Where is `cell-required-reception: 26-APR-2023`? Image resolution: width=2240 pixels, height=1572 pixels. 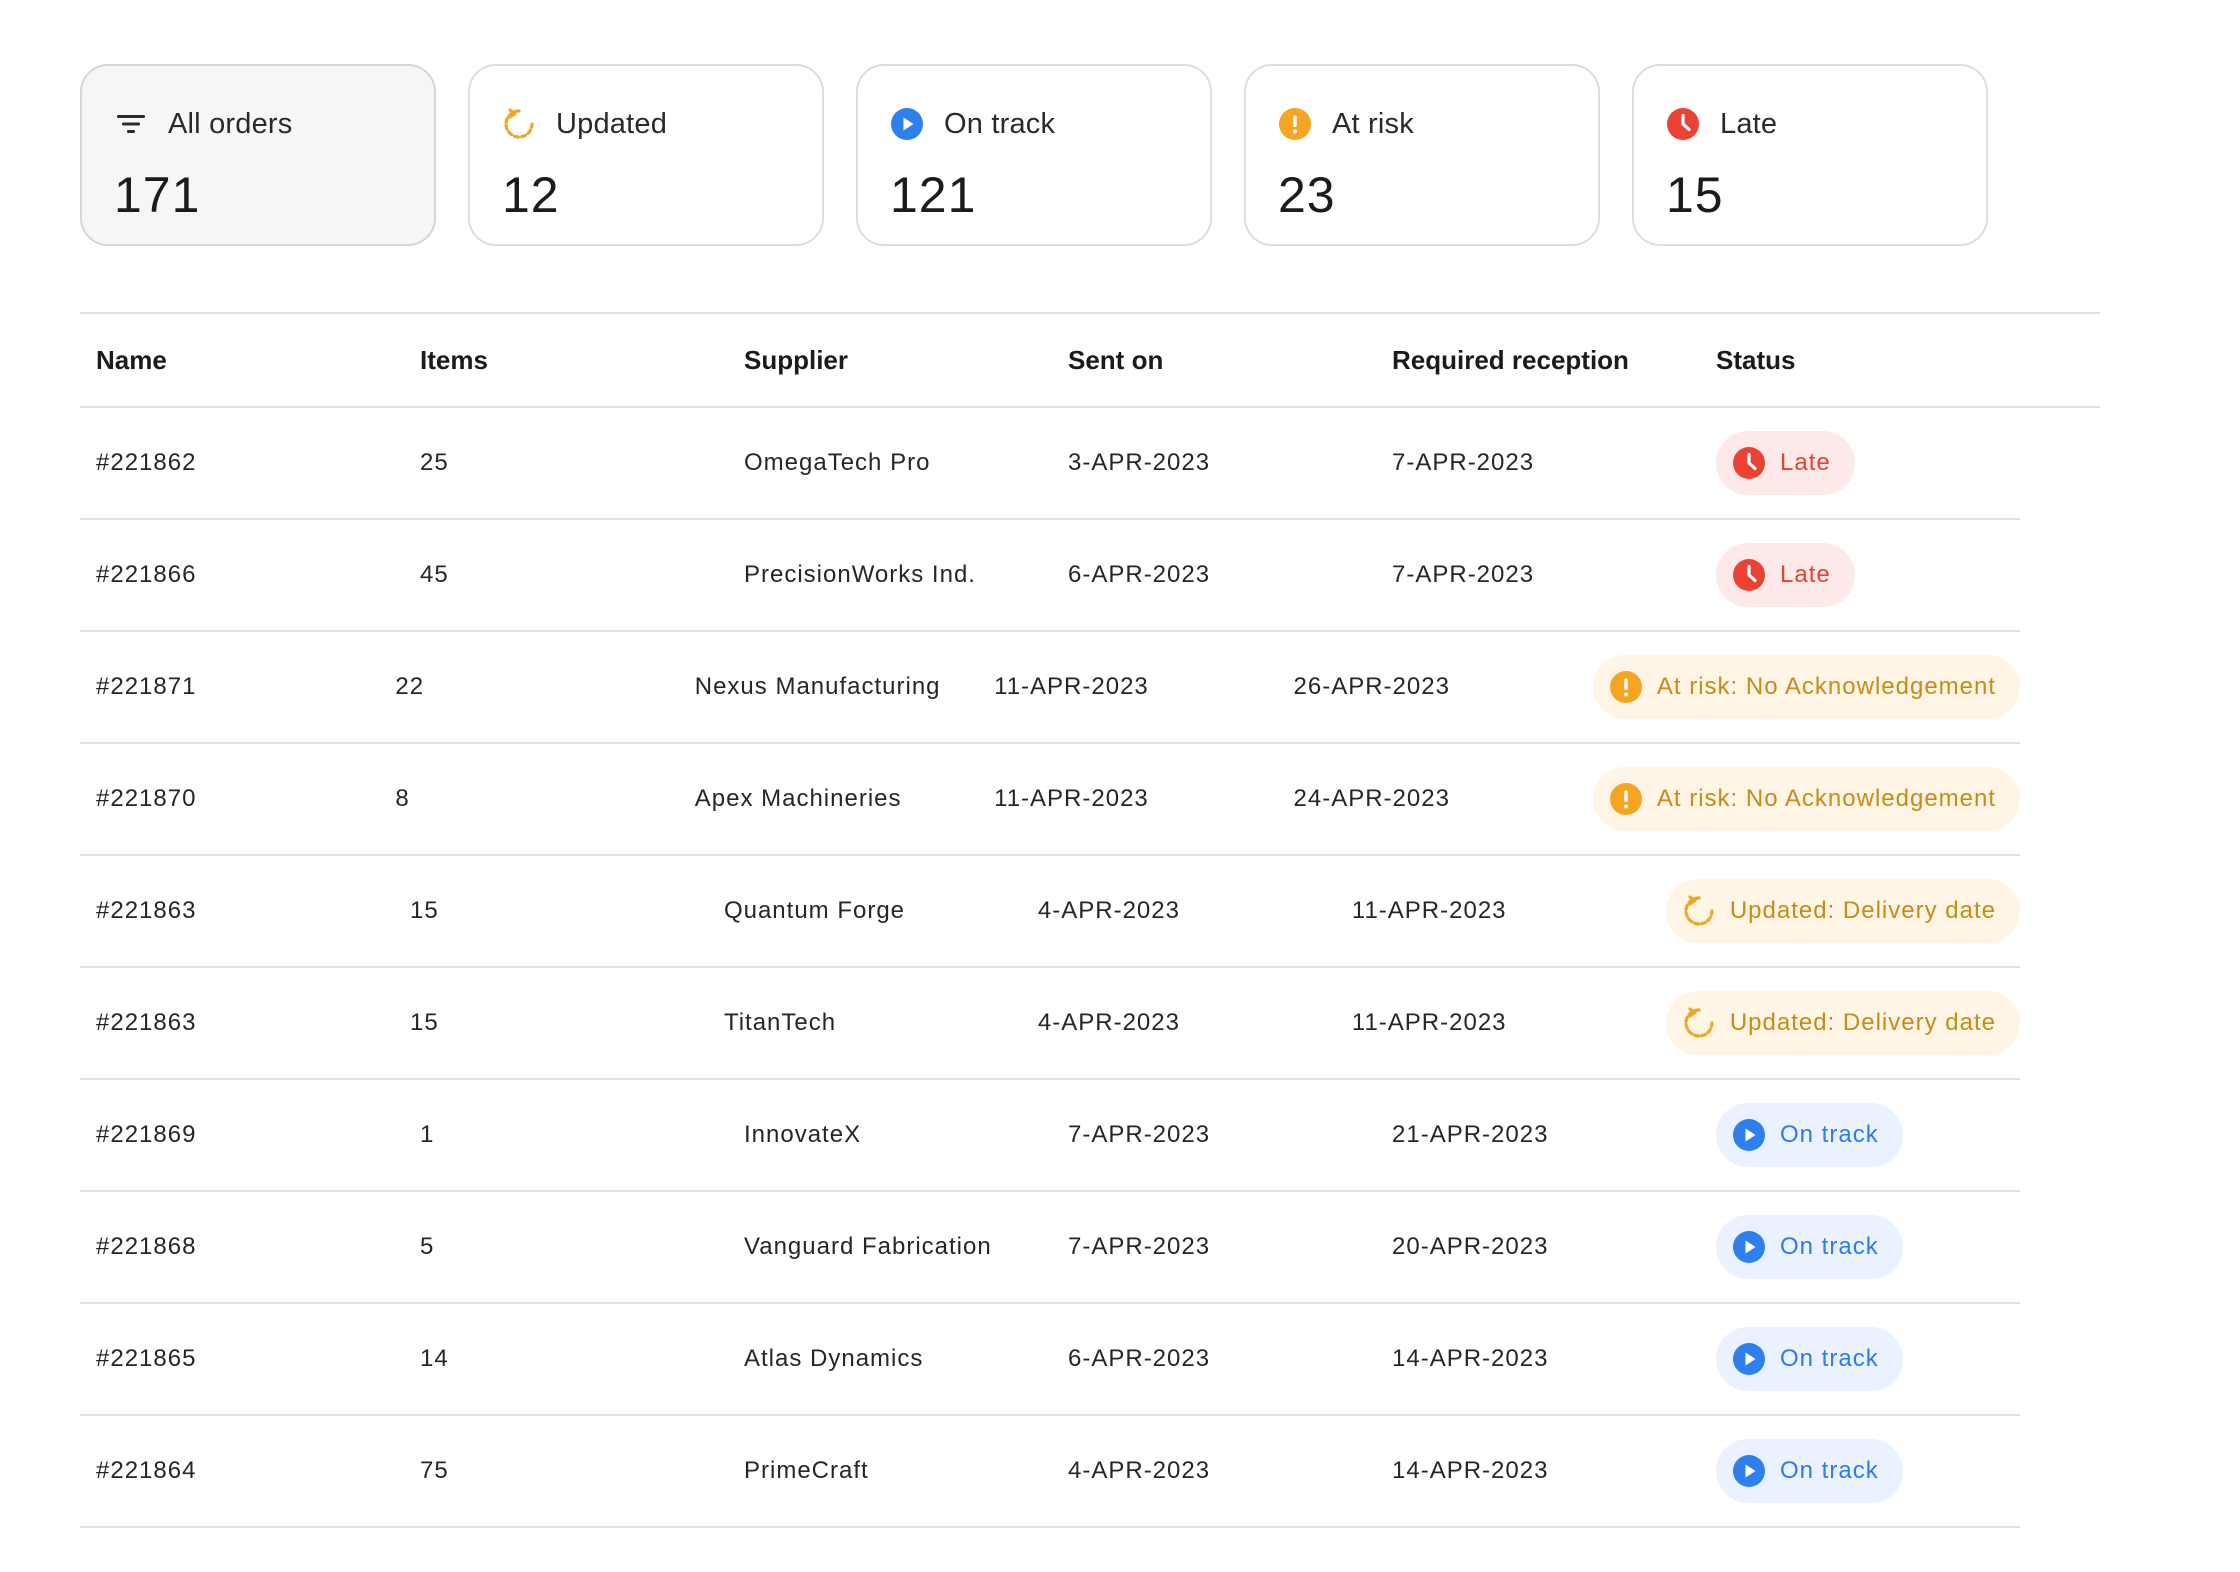 cell-required-reception: 26-APR-2023 is located at coordinates (1371, 686).